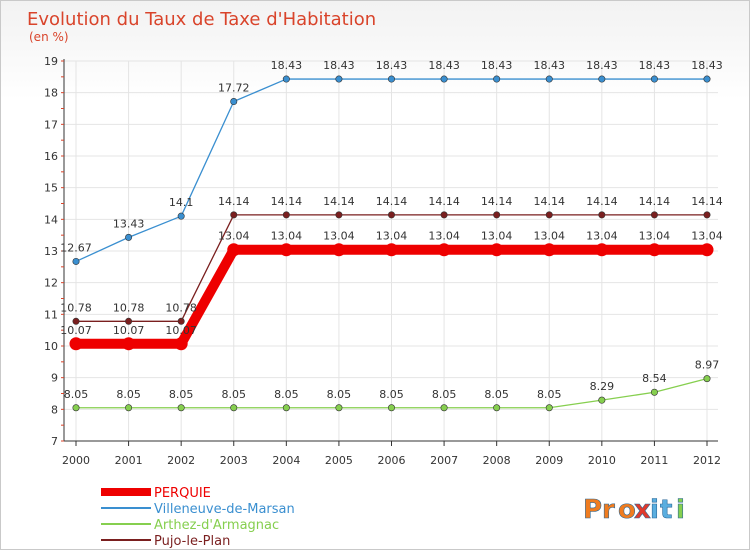  What do you see at coordinates (181, 202) in the screenshot?
I see `data-label-villeneuve-de-marsan: 14.1` at bounding box center [181, 202].